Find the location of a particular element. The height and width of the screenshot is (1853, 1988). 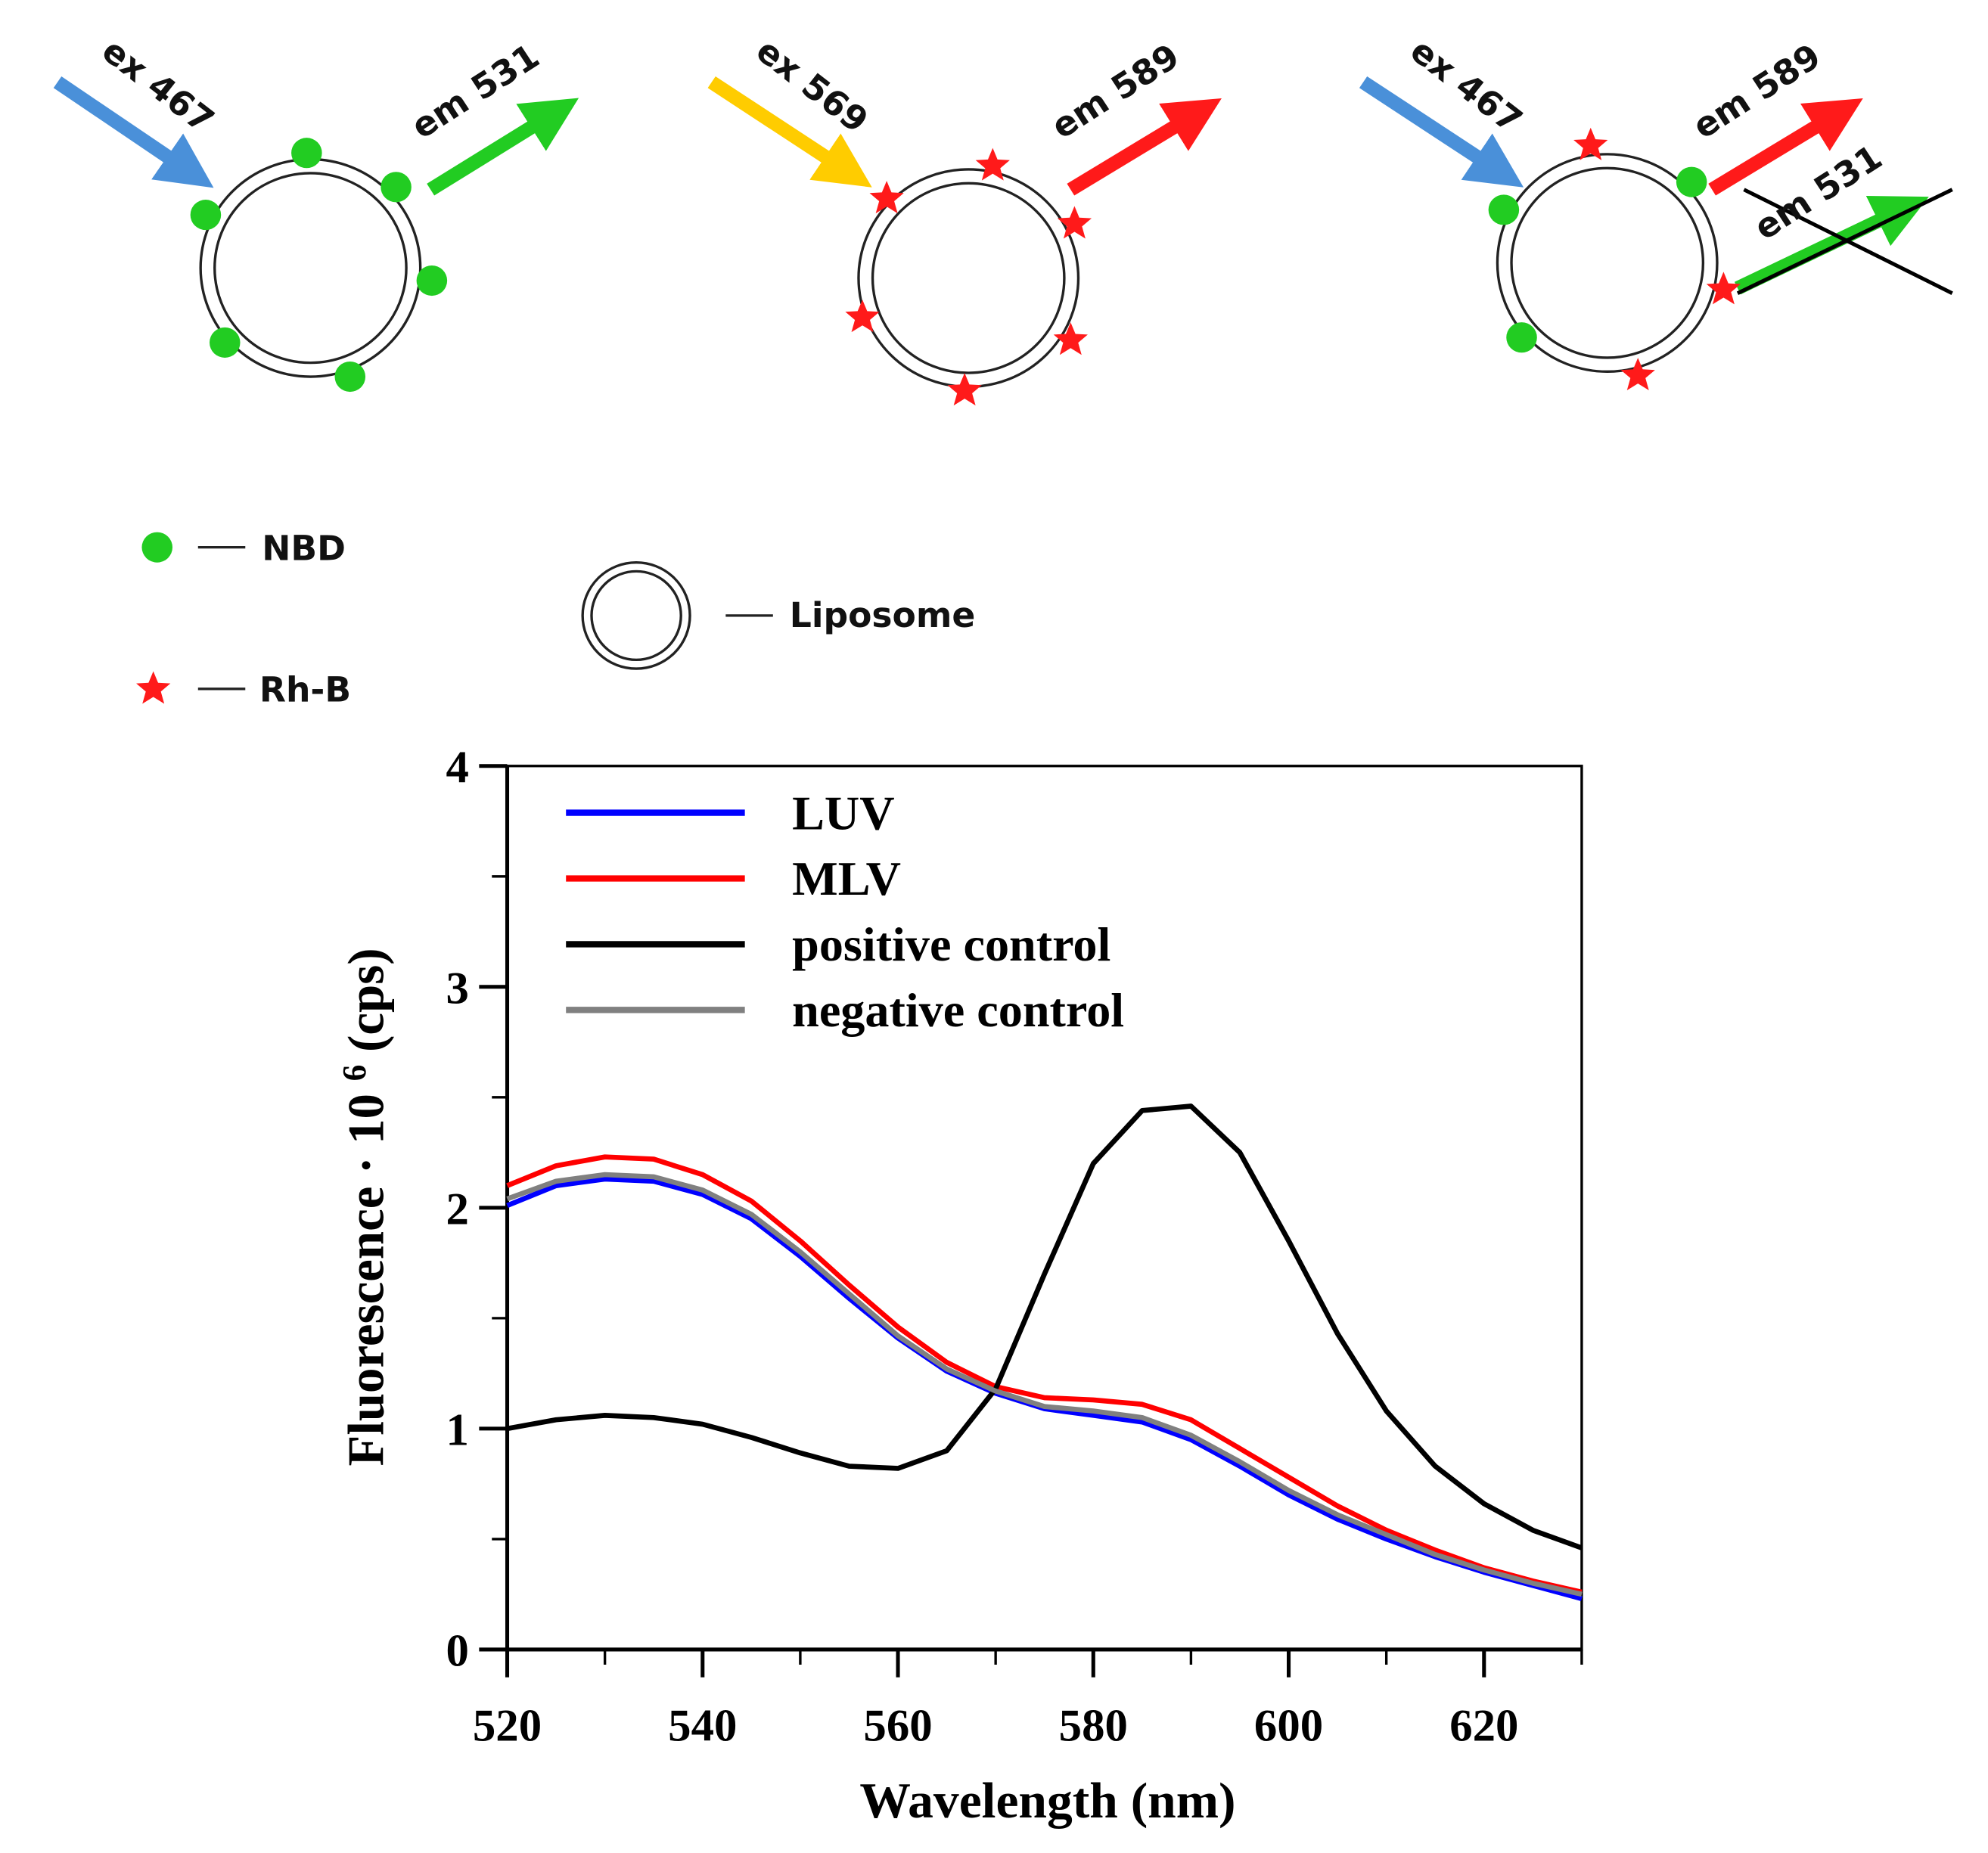

y-tick-label: 3 is located at coordinates (457, 989).